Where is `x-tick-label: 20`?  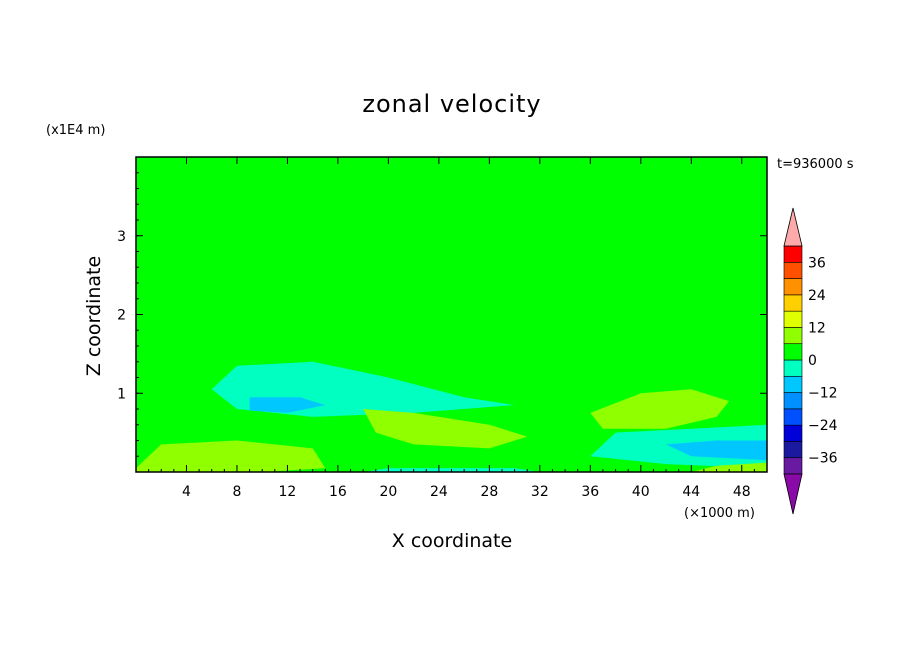
x-tick-label: 20 is located at coordinates (388, 492).